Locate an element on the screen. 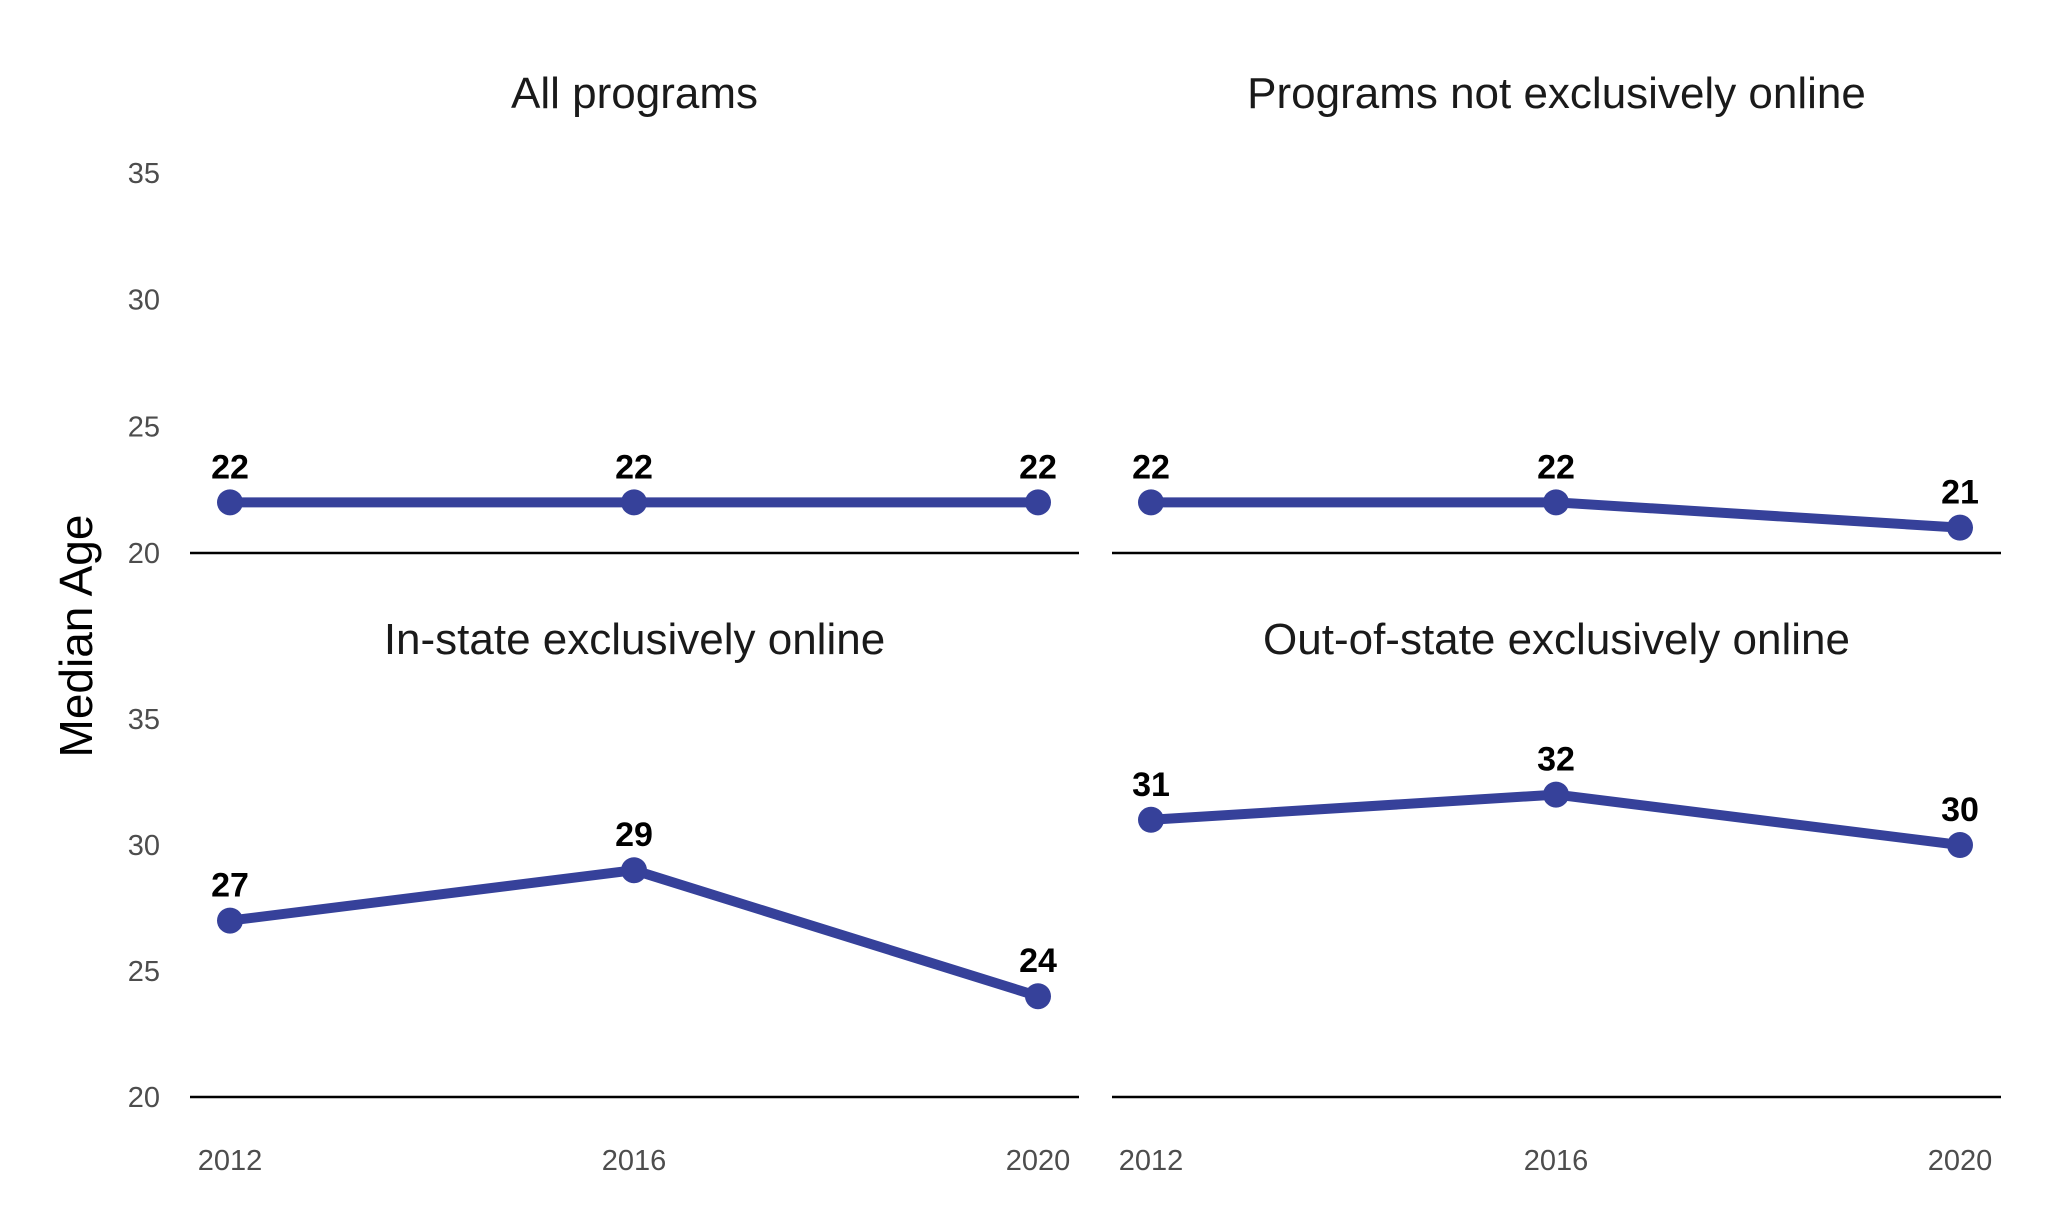  panel-title: All programs is located at coordinates (634, 93).